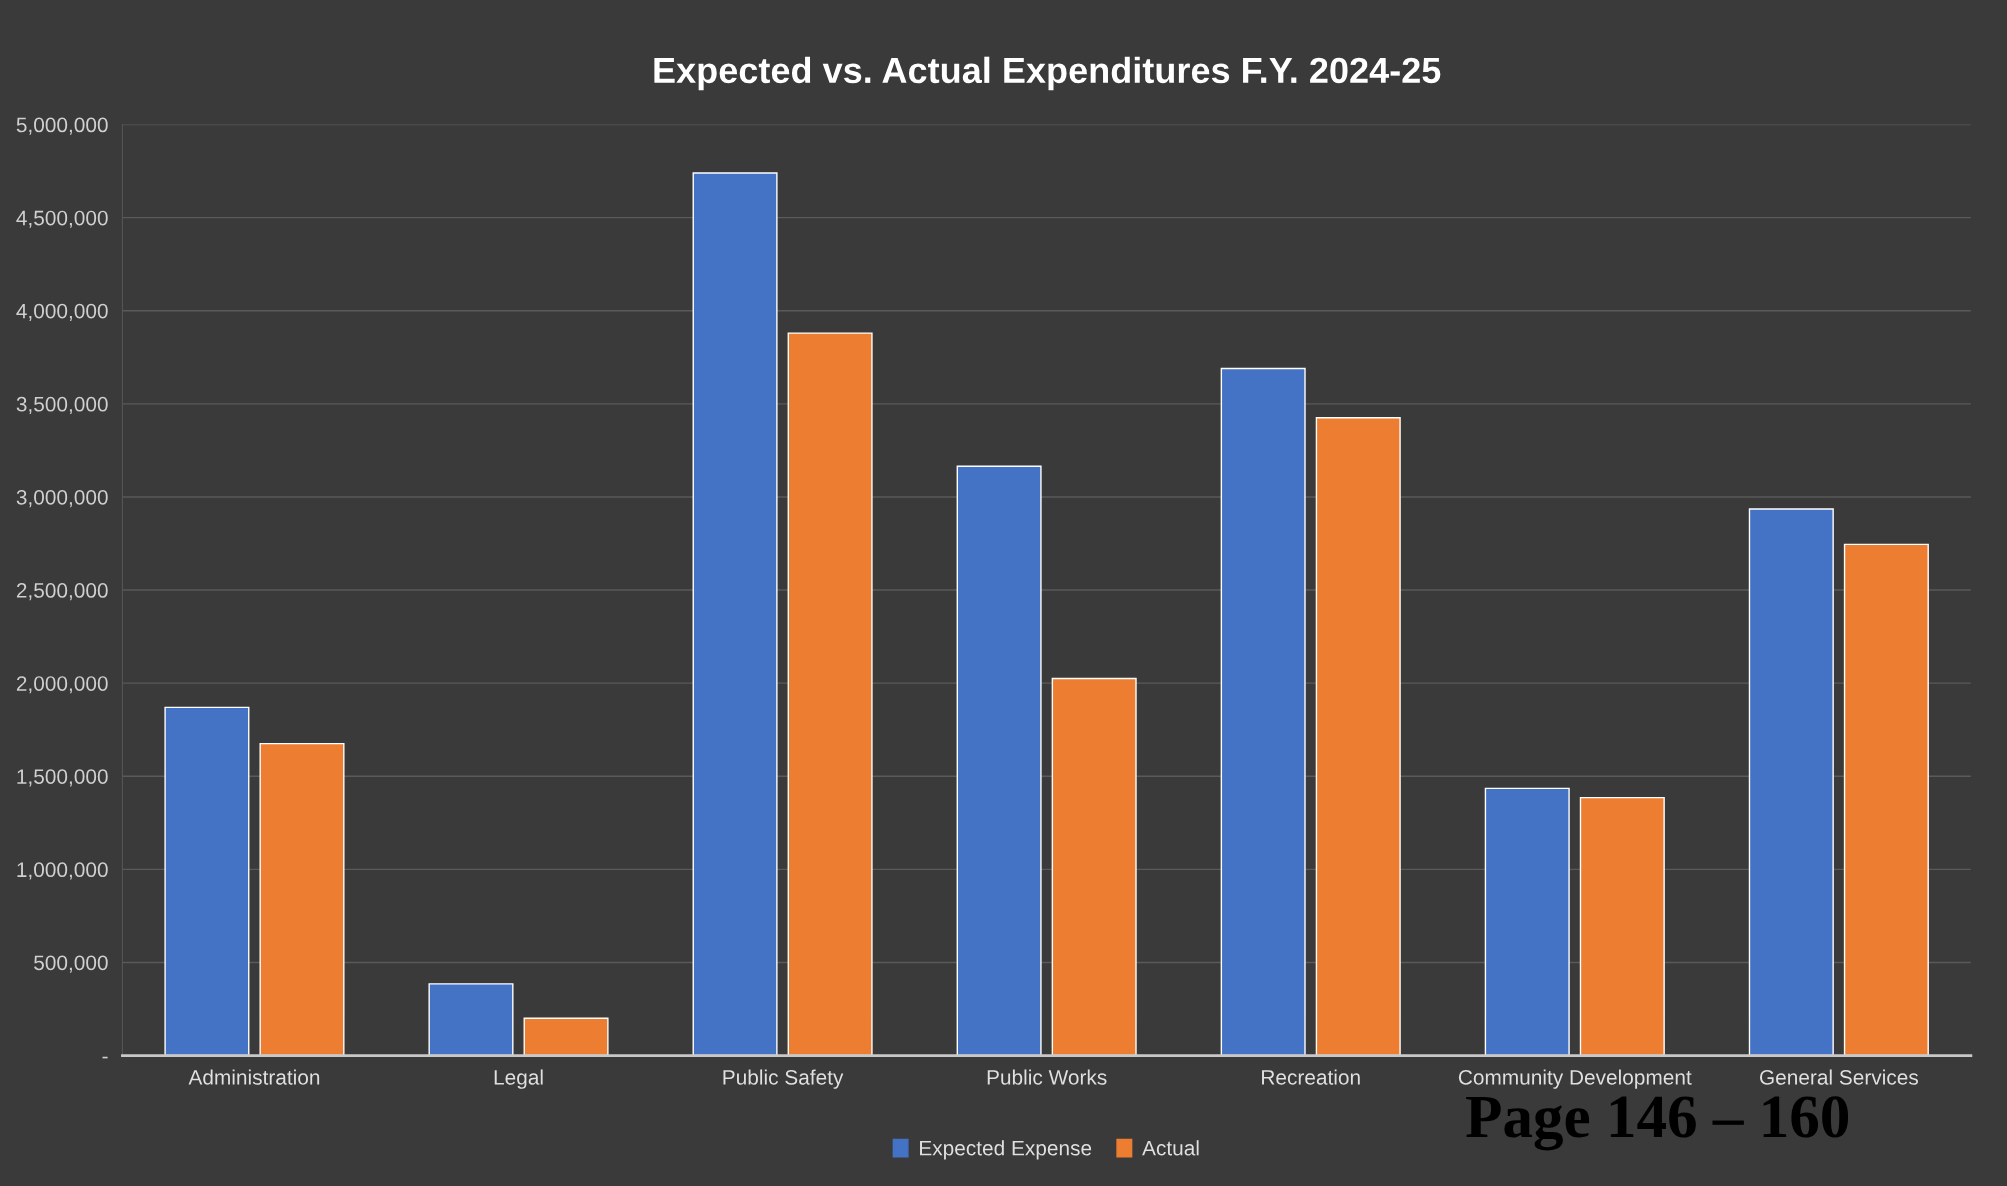 The image size is (2007, 1186). Describe the element at coordinates (105, 1057) in the screenshot. I see `y-tick-label: -` at that location.